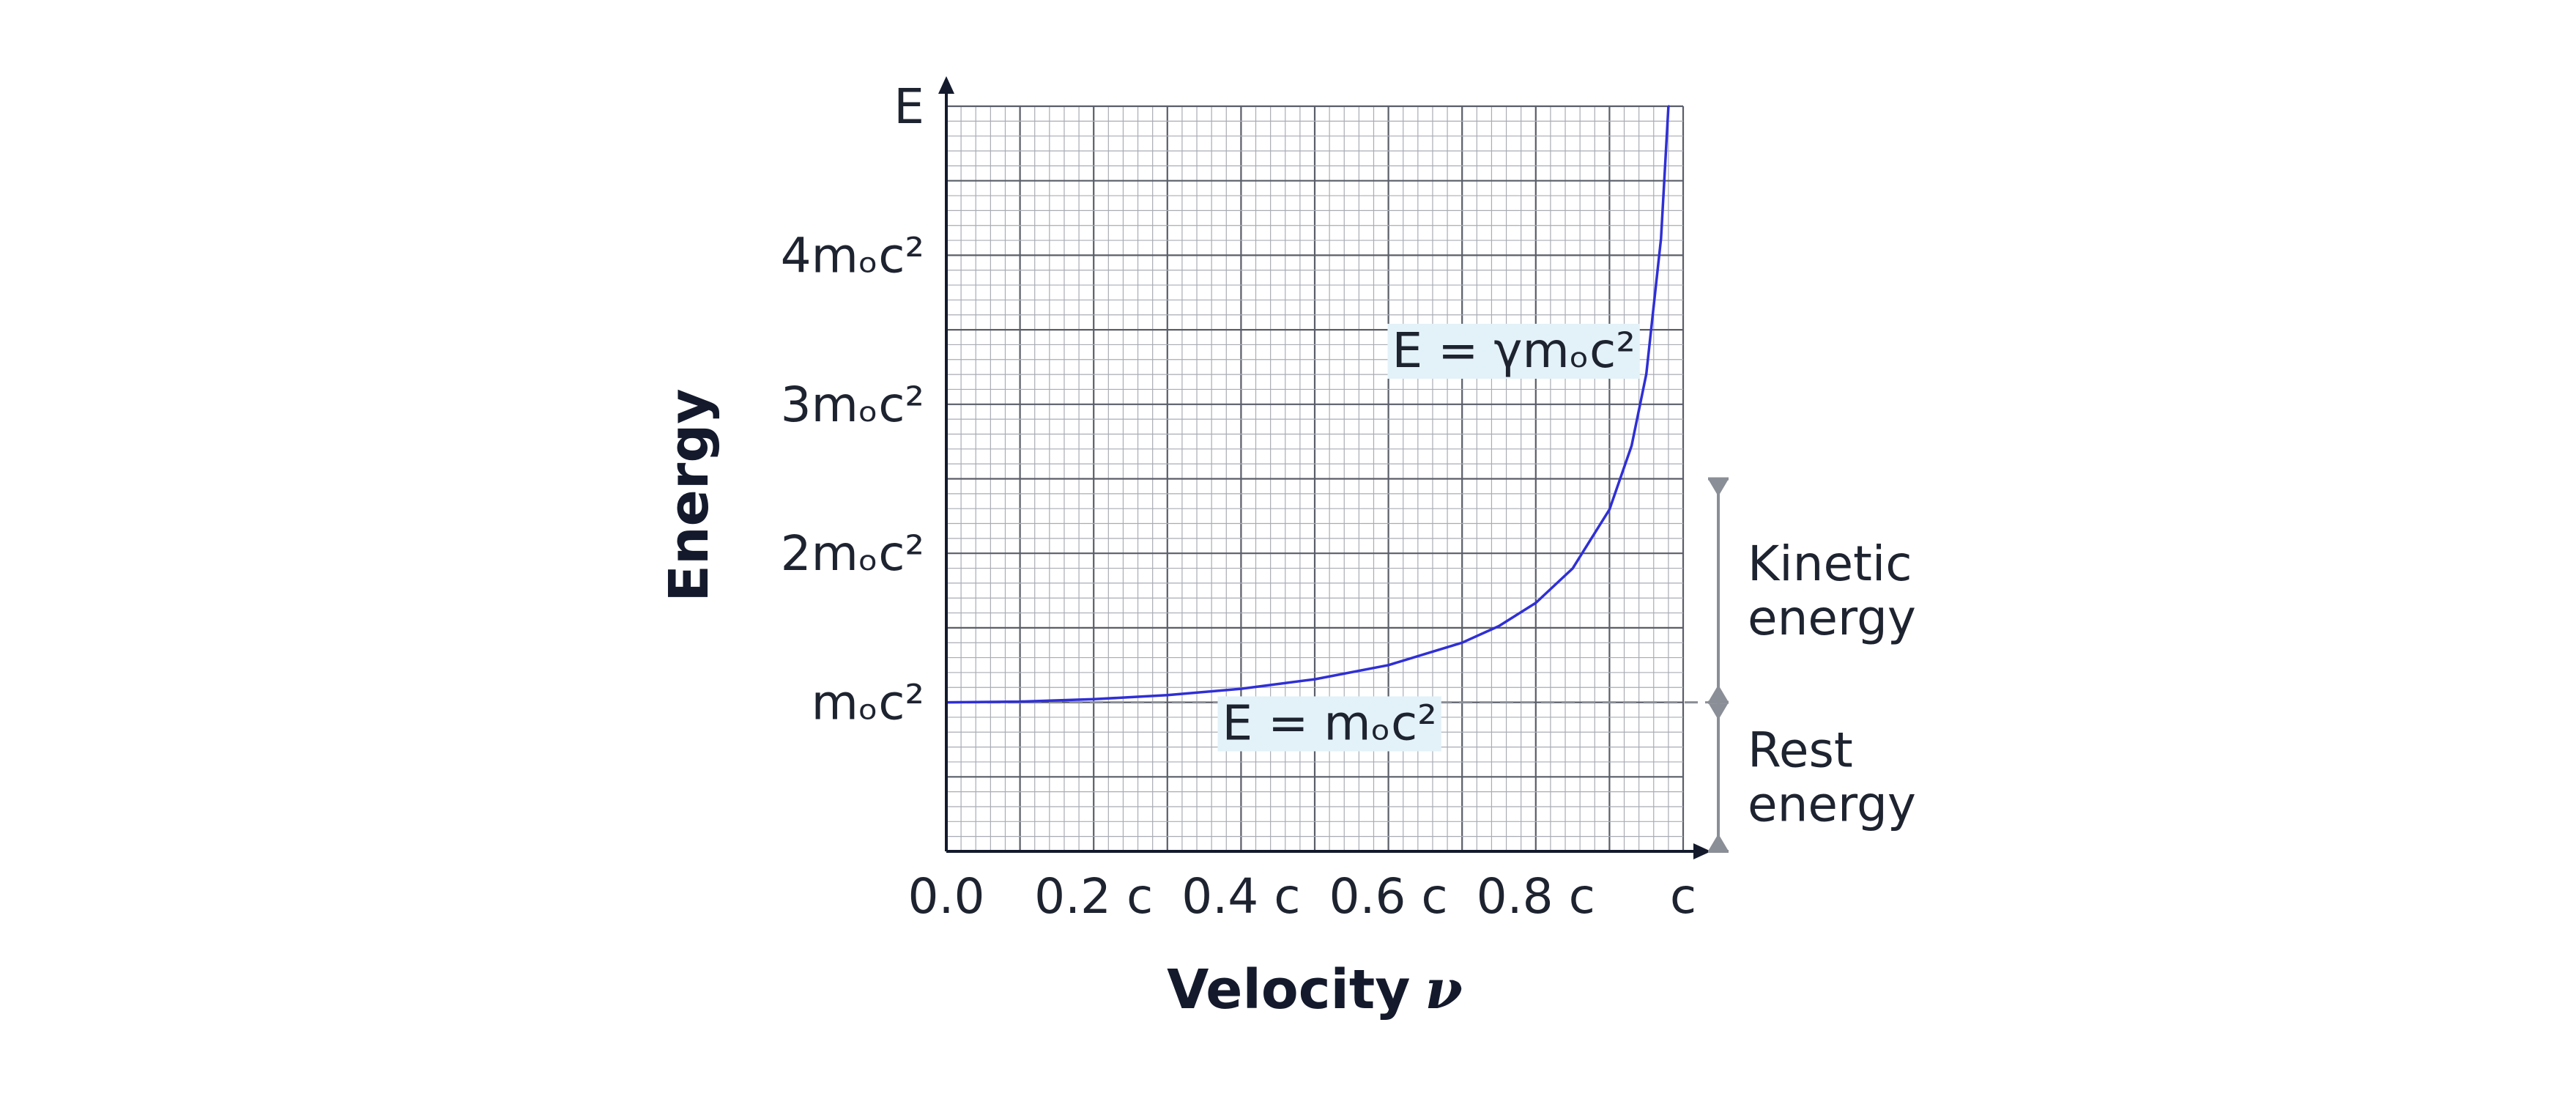 This screenshot has width=2576, height=1099. What do you see at coordinates (1683, 897) in the screenshot?
I see `x-tick-label: c` at bounding box center [1683, 897].